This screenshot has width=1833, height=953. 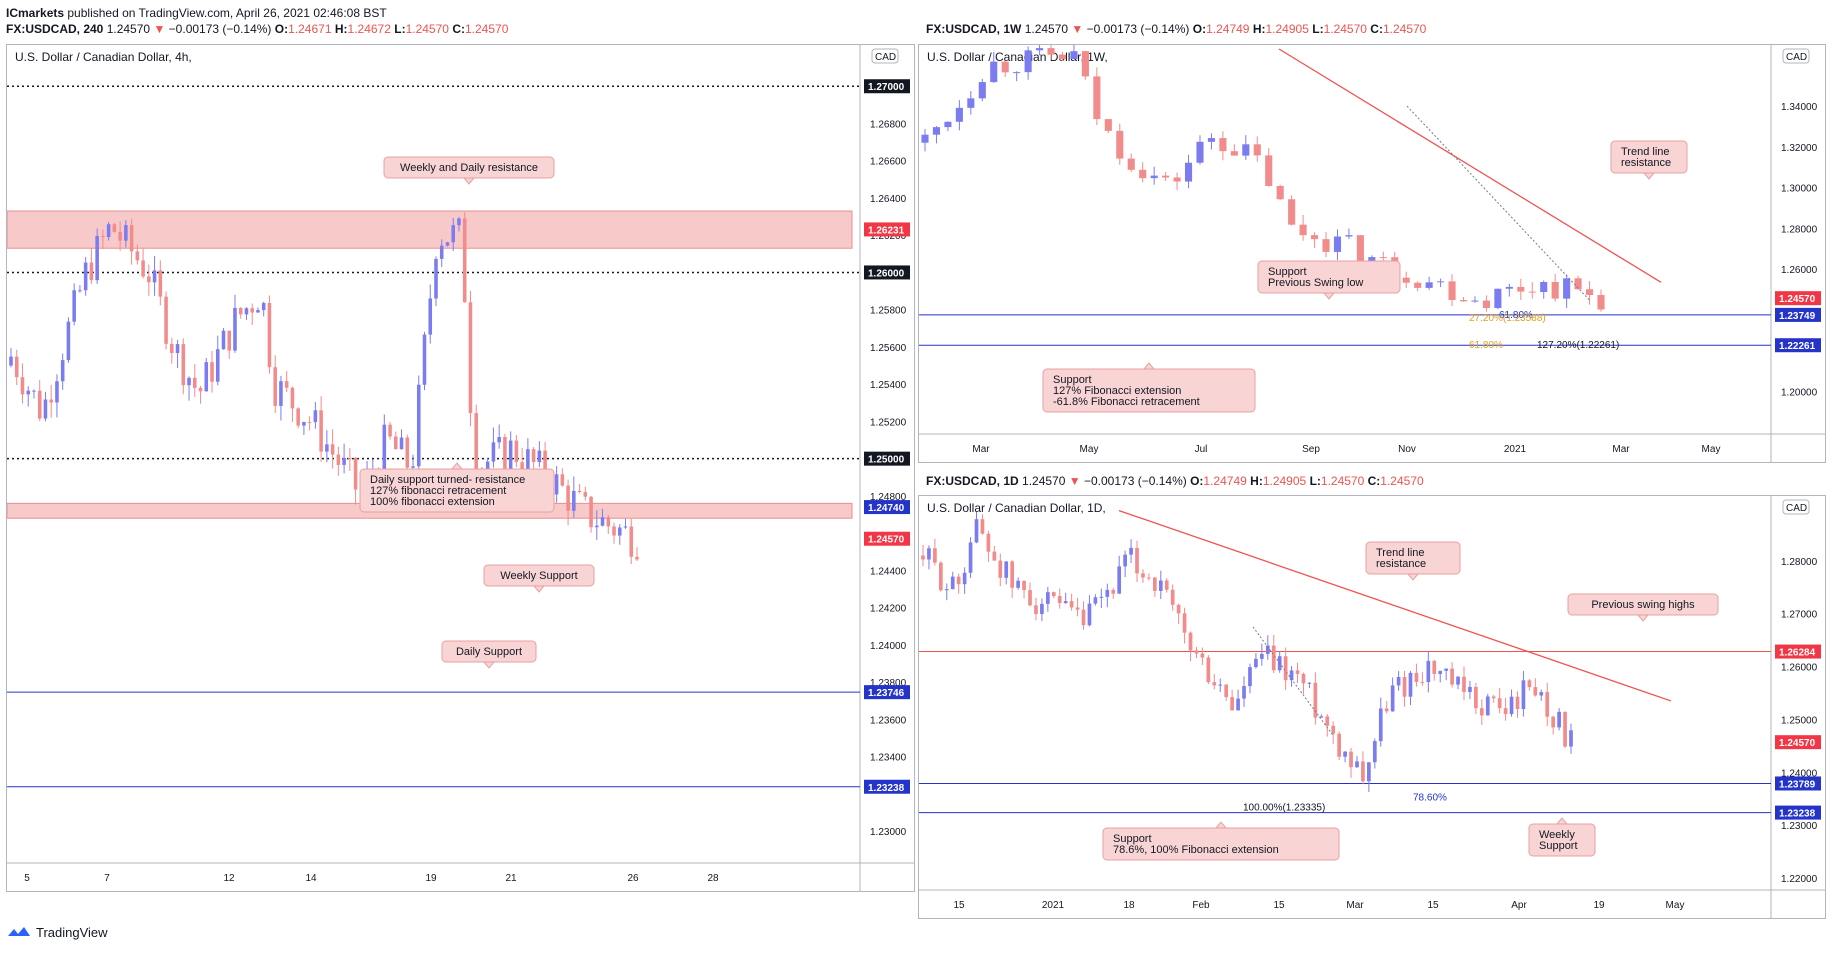 What do you see at coordinates (1318, 29) in the screenshot?
I see `l-label: L:` at bounding box center [1318, 29].